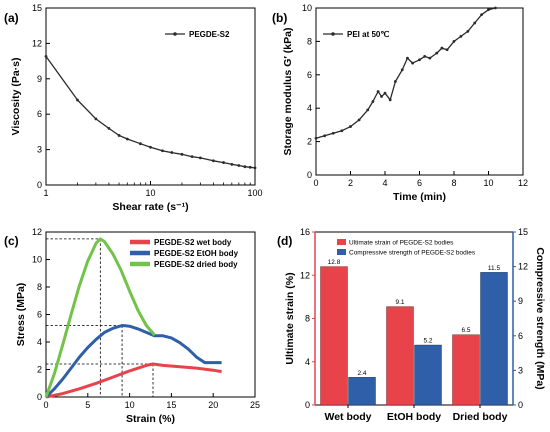 Image resolution: width=550 pixels, height=432 pixels. I want to click on legend-swatch, so click(341, 242).